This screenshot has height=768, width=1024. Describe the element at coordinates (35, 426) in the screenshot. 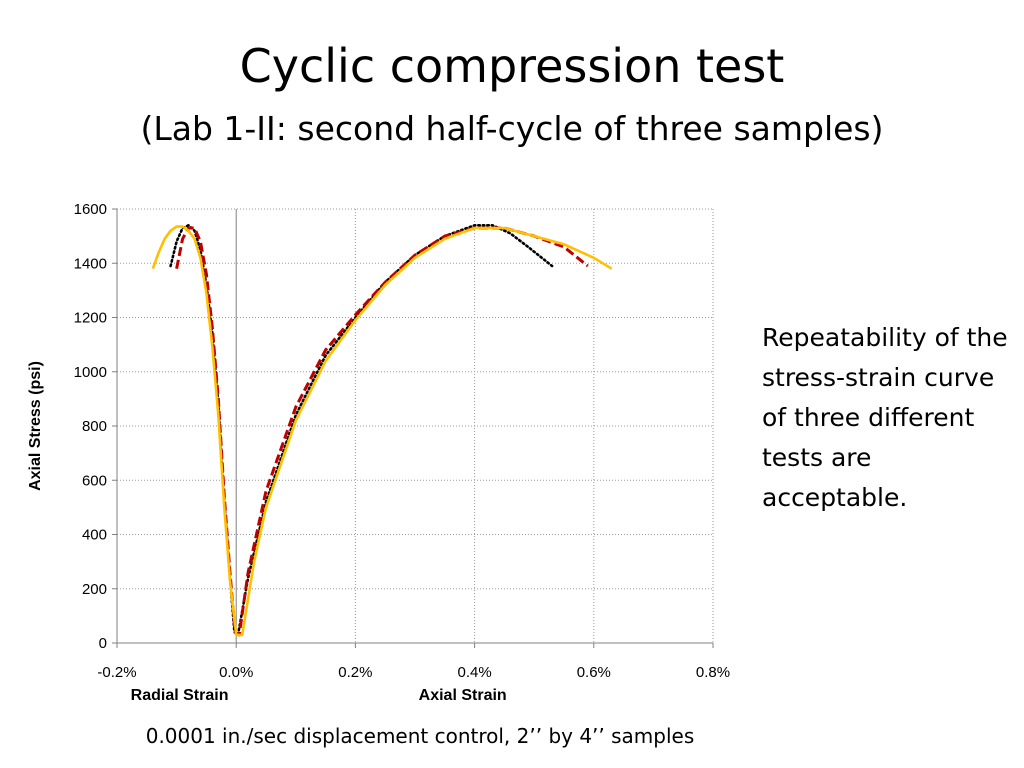

I see `y-axis-label: Axial Stress (psi)` at that location.